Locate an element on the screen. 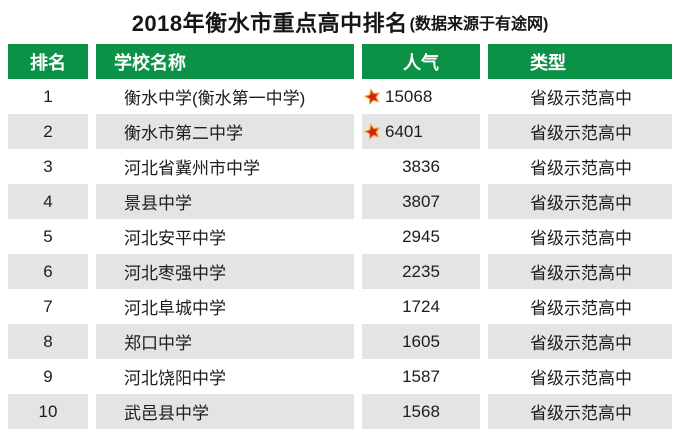 The image size is (680, 442). popularity-cell: 1605 is located at coordinates (421, 341).